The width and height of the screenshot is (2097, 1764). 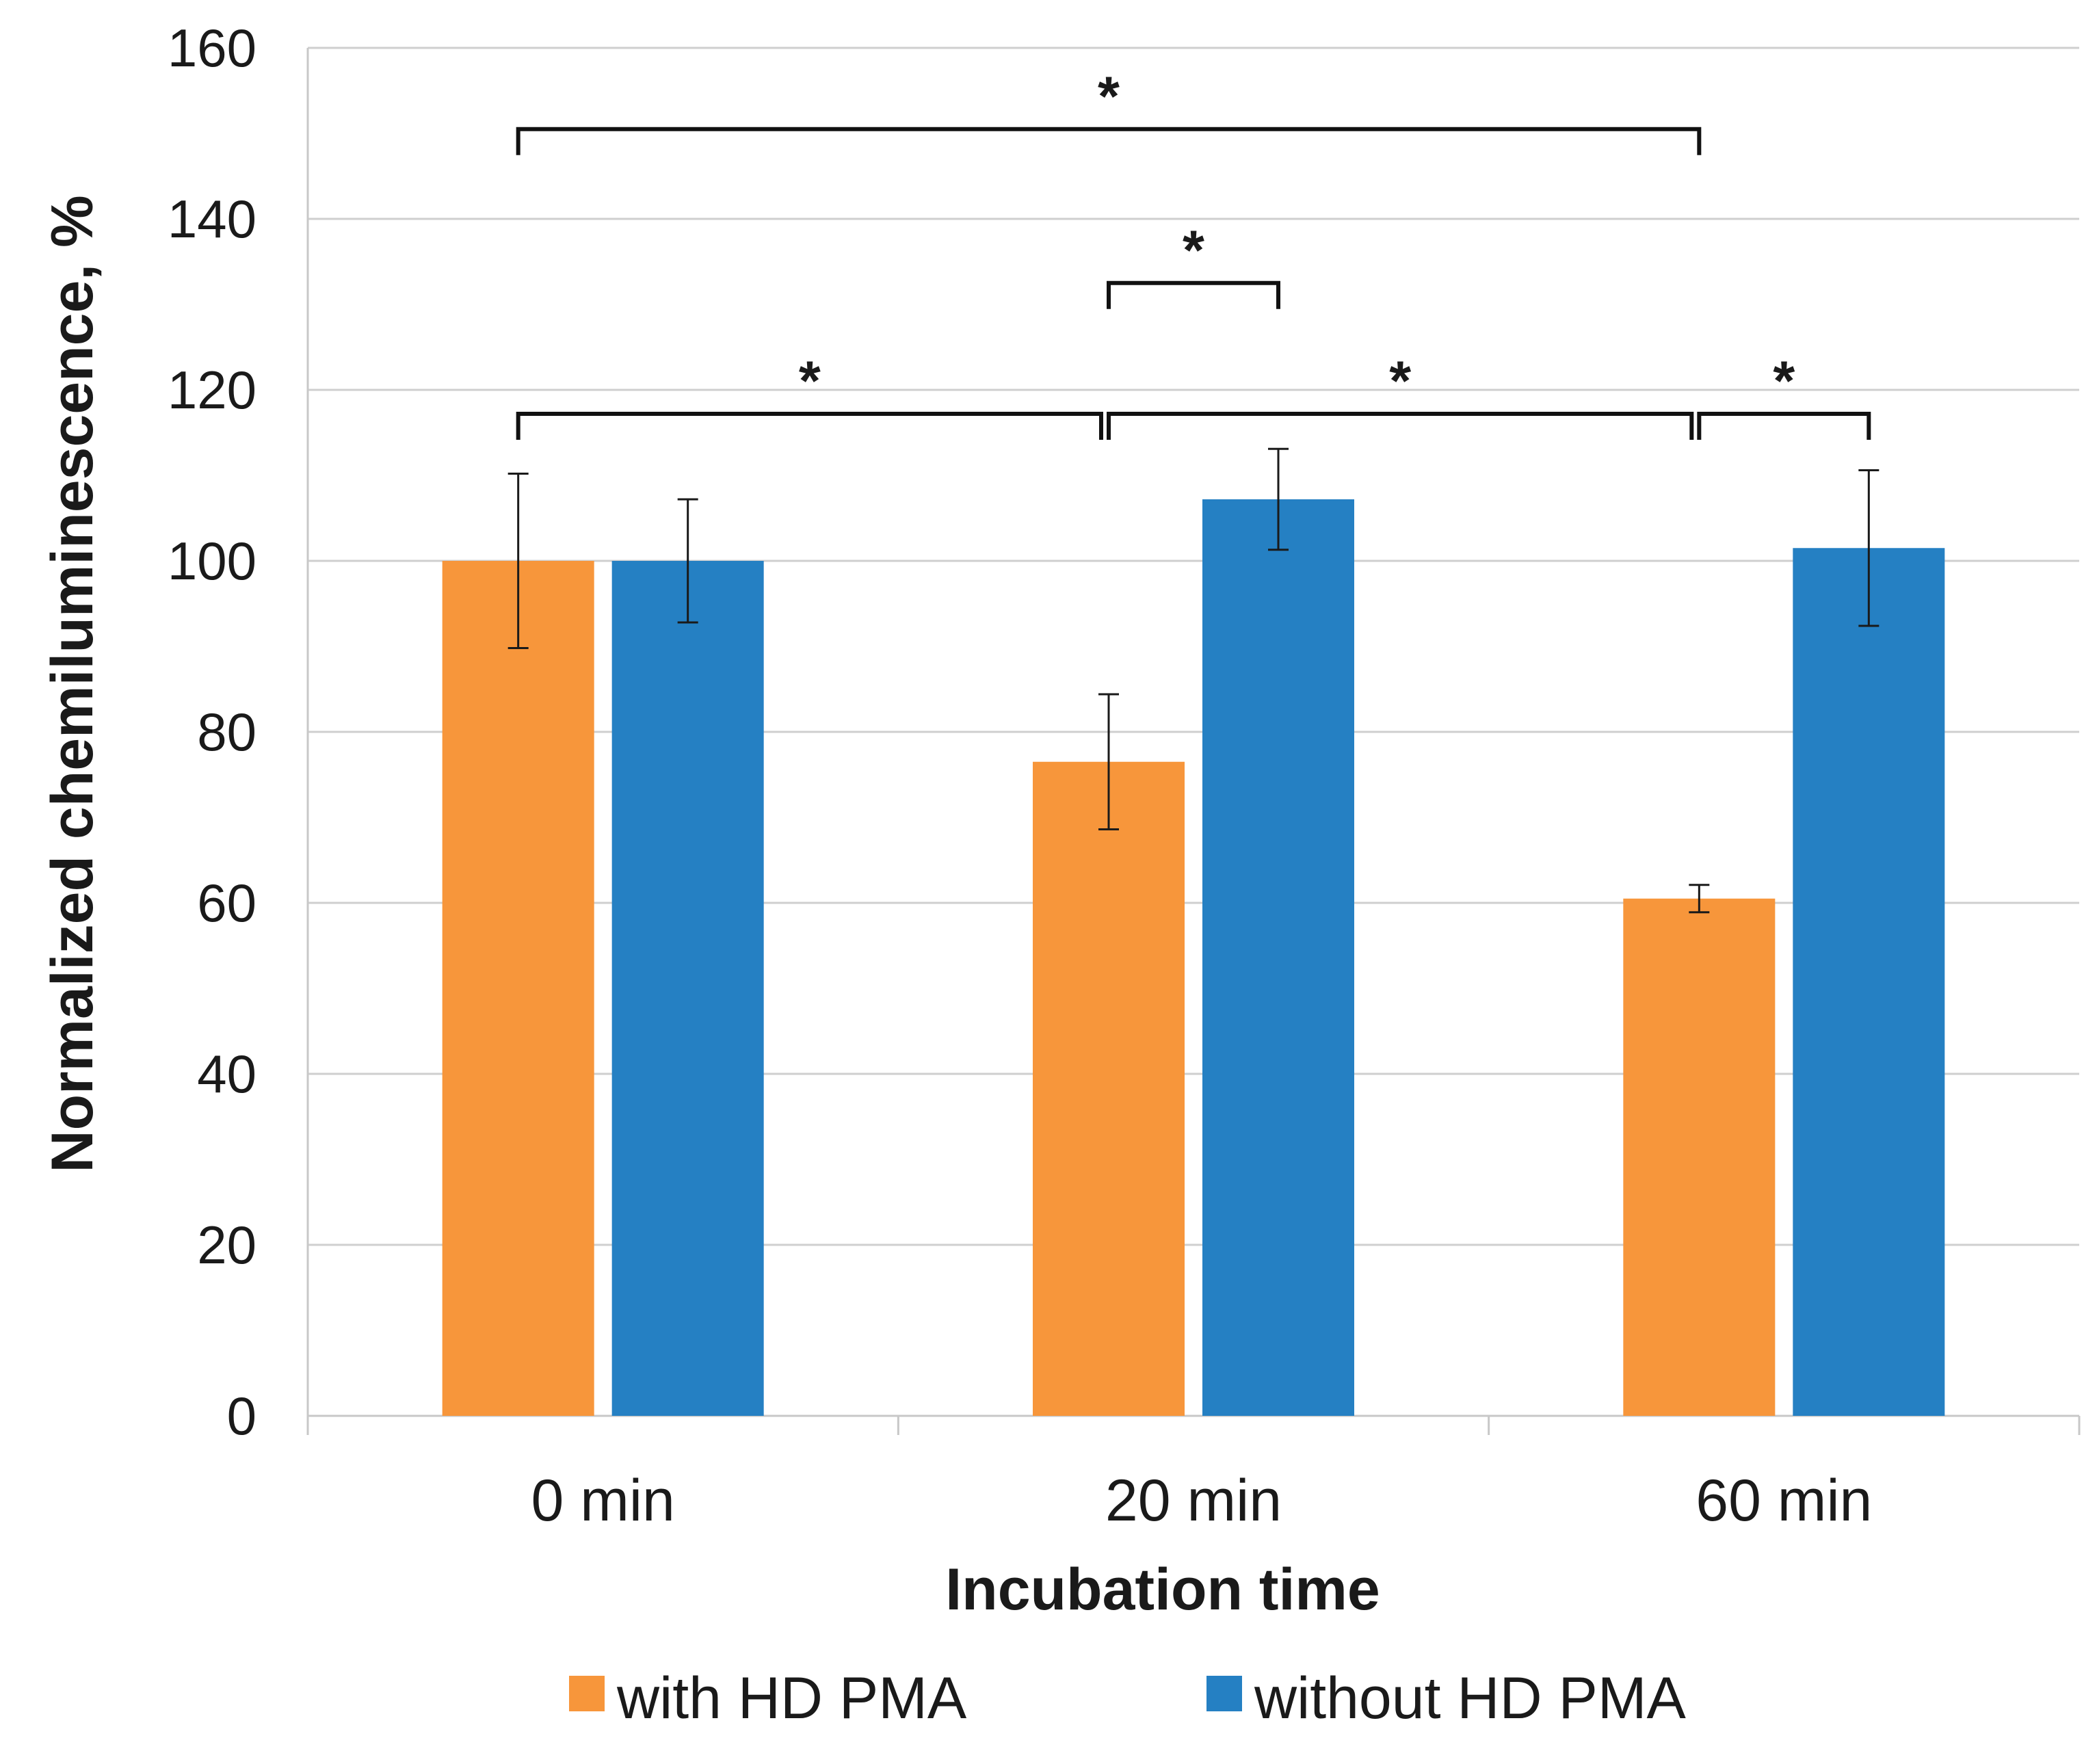 I want to click on significance-brackets: * * * * *, so click(x=1194, y=253).